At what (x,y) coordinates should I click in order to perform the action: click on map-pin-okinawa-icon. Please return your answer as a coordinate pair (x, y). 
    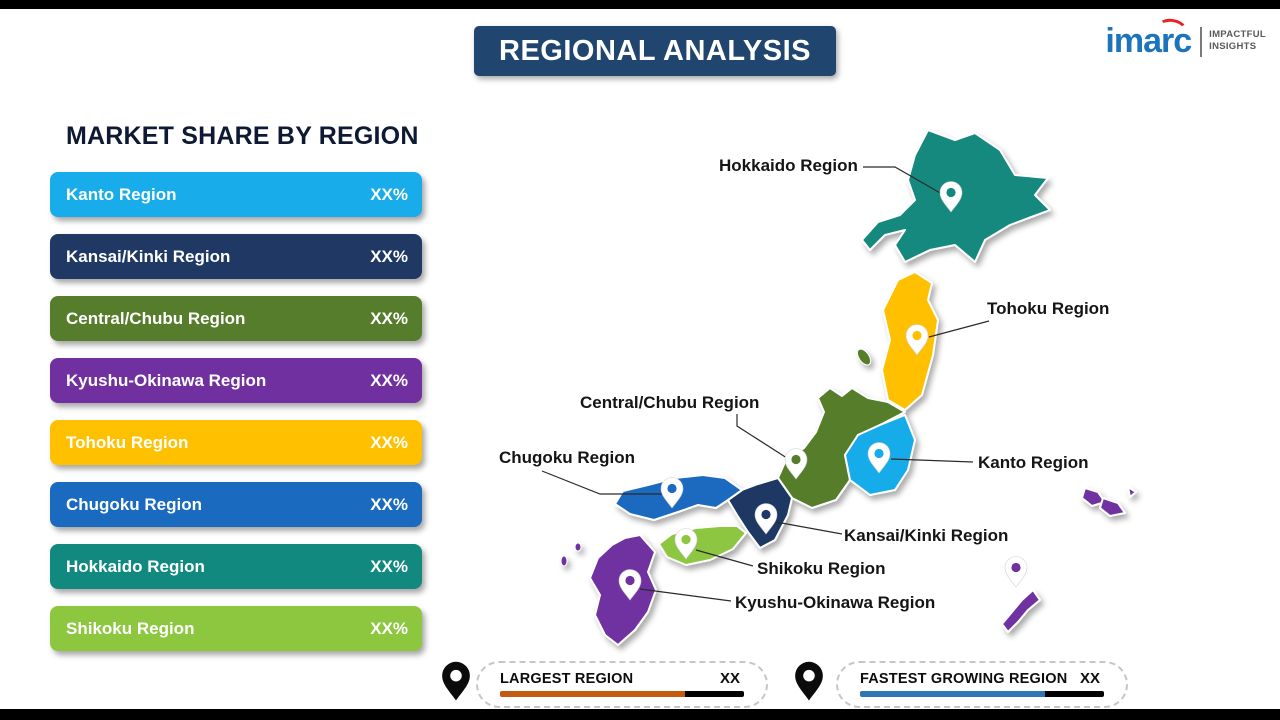
    Looking at the image, I should click on (1016, 572).